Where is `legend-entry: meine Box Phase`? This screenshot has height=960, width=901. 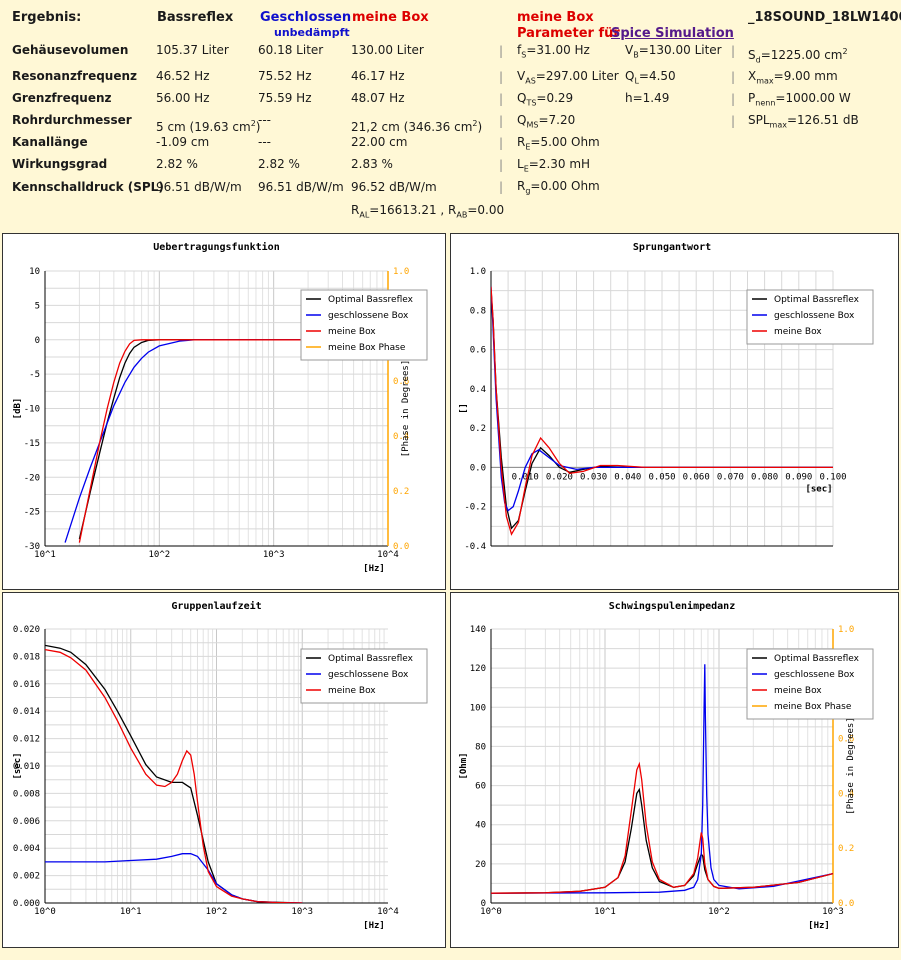 legend-entry: meine Box Phase is located at coordinates (367, 348).